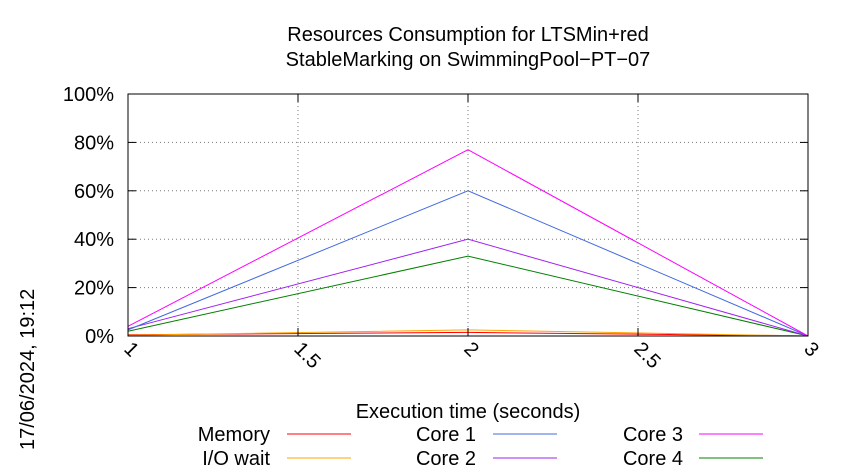 This screenshot has height=475, width=850. I want to click on legend-label-core-4: Core 4, so click(653, 459).